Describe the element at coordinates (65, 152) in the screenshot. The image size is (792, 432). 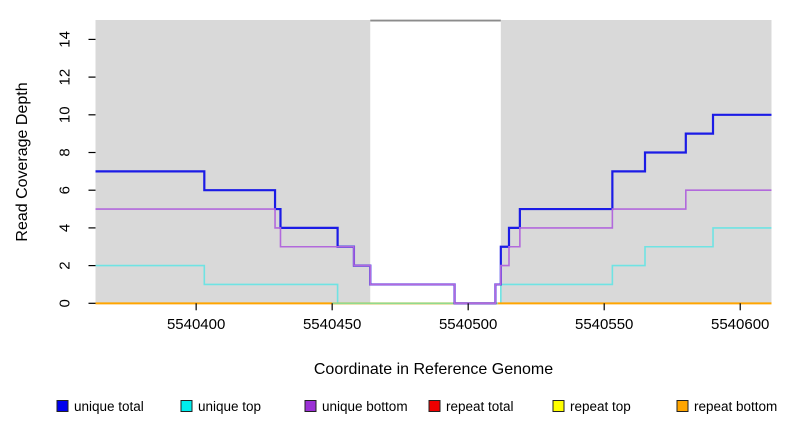
I see `y-tick-label: 8` at that location.